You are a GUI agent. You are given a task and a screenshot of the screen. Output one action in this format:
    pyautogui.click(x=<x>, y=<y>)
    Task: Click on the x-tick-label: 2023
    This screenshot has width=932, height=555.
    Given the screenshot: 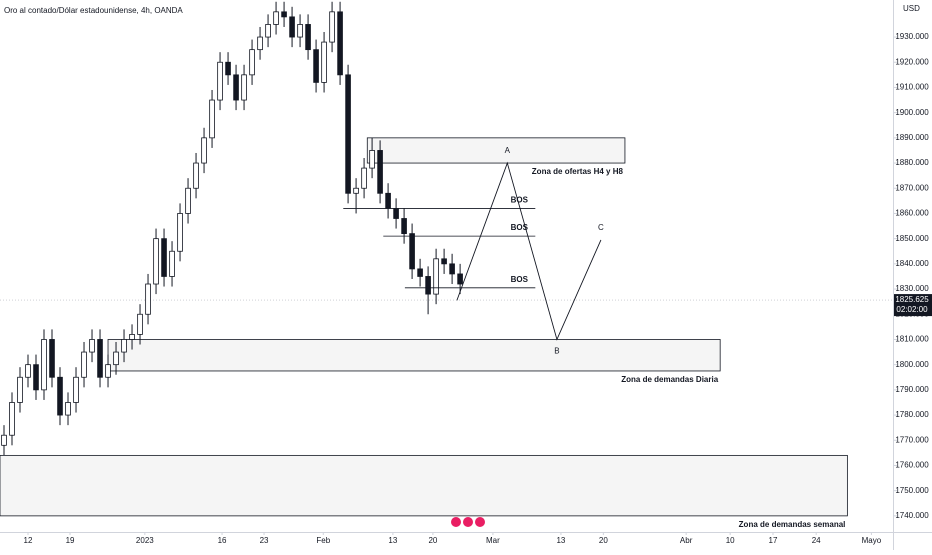 What is the action you would take?
    pyautogui.click(x=145, y=540)
    